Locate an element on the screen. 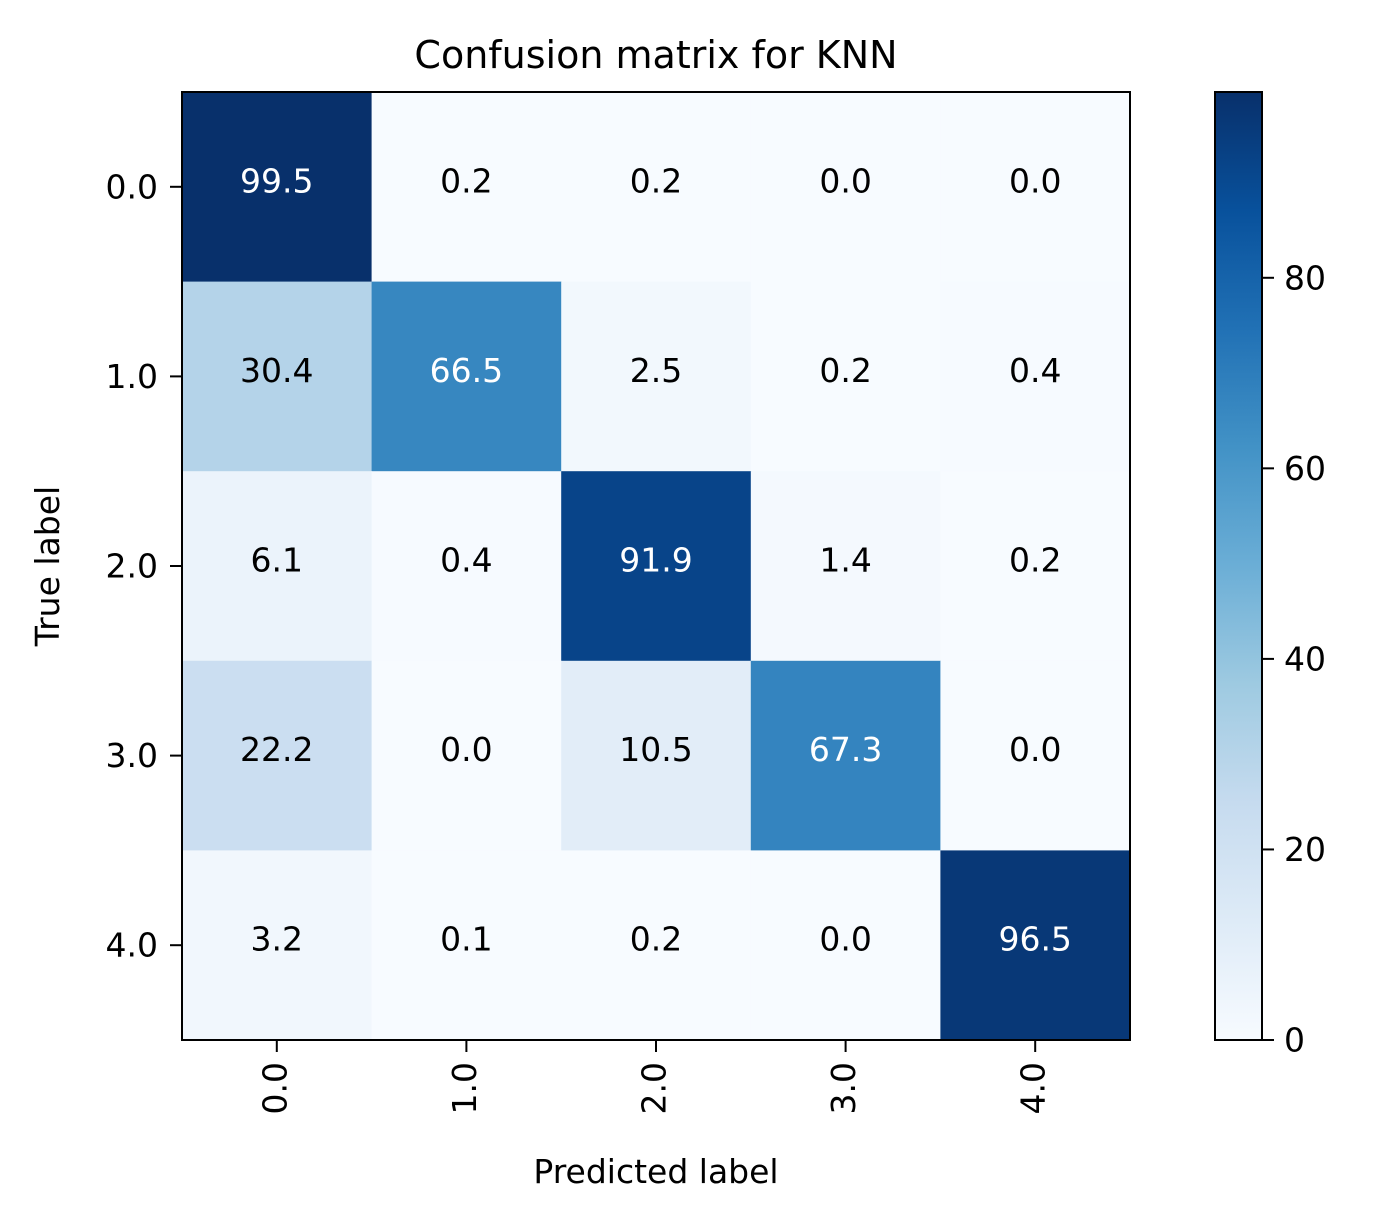 The height and width of the screenshot is (1222, 1374). cell-value-r4-c0: 3.2 is located at coordinates (277, 939).